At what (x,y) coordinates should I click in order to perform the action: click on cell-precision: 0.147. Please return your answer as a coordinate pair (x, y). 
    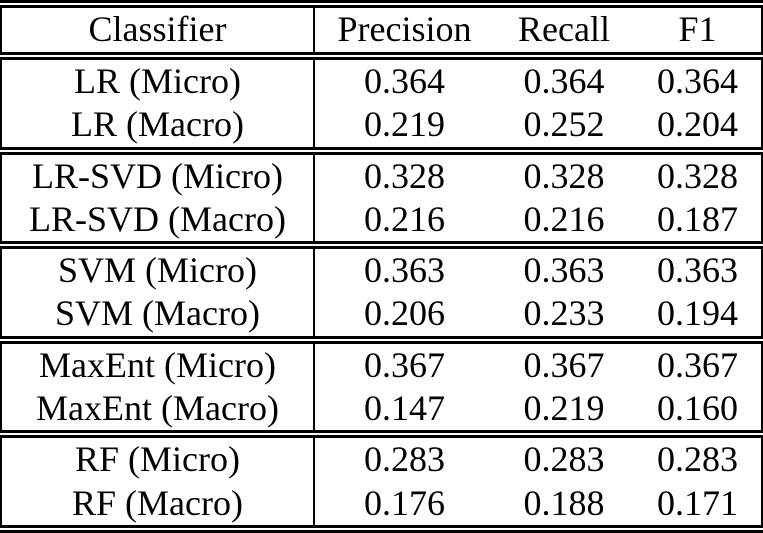
    Looking at the image, I should click on (404, 413).